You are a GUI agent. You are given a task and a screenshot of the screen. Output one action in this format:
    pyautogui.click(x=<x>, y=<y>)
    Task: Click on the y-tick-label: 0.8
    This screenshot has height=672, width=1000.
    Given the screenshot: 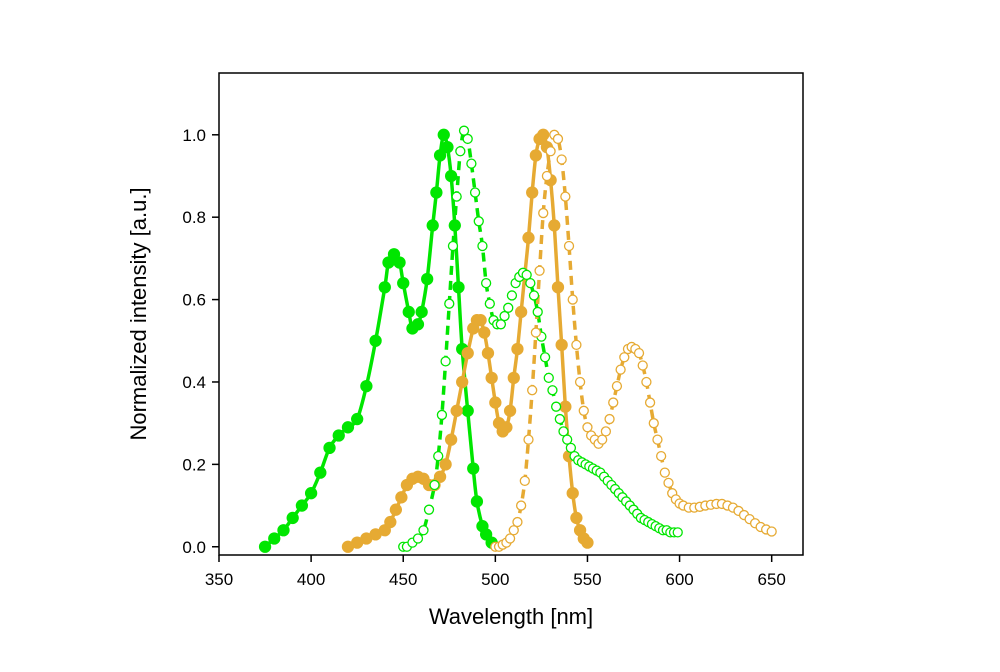 What is the action you would take?
    pyautogui.click(x=194, y=217)
    